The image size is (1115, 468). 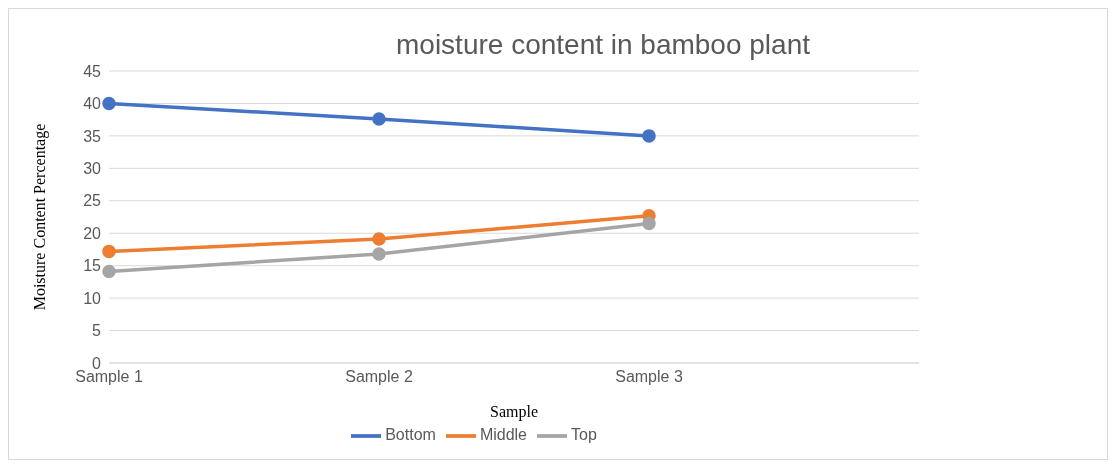 I want to click on y-tick-label: 25, so click(x=92, y=201).